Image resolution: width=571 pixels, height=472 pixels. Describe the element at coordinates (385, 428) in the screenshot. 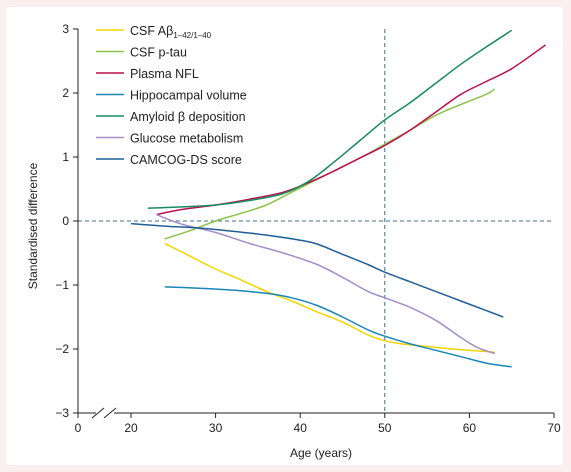

I see `x-tick-label: 50` at that location.